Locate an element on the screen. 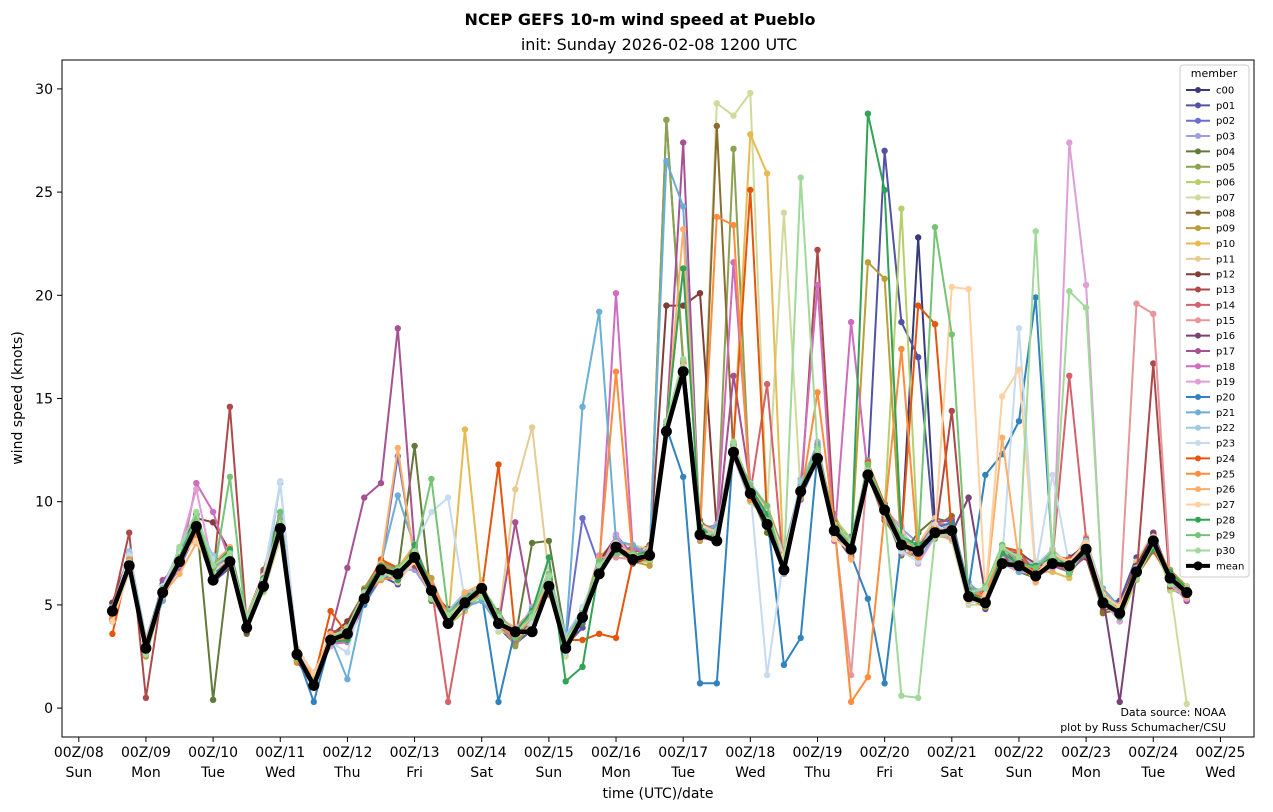 The image size is (1273, 812). y-tick-label: 0 is located at coordinates (48, 709).